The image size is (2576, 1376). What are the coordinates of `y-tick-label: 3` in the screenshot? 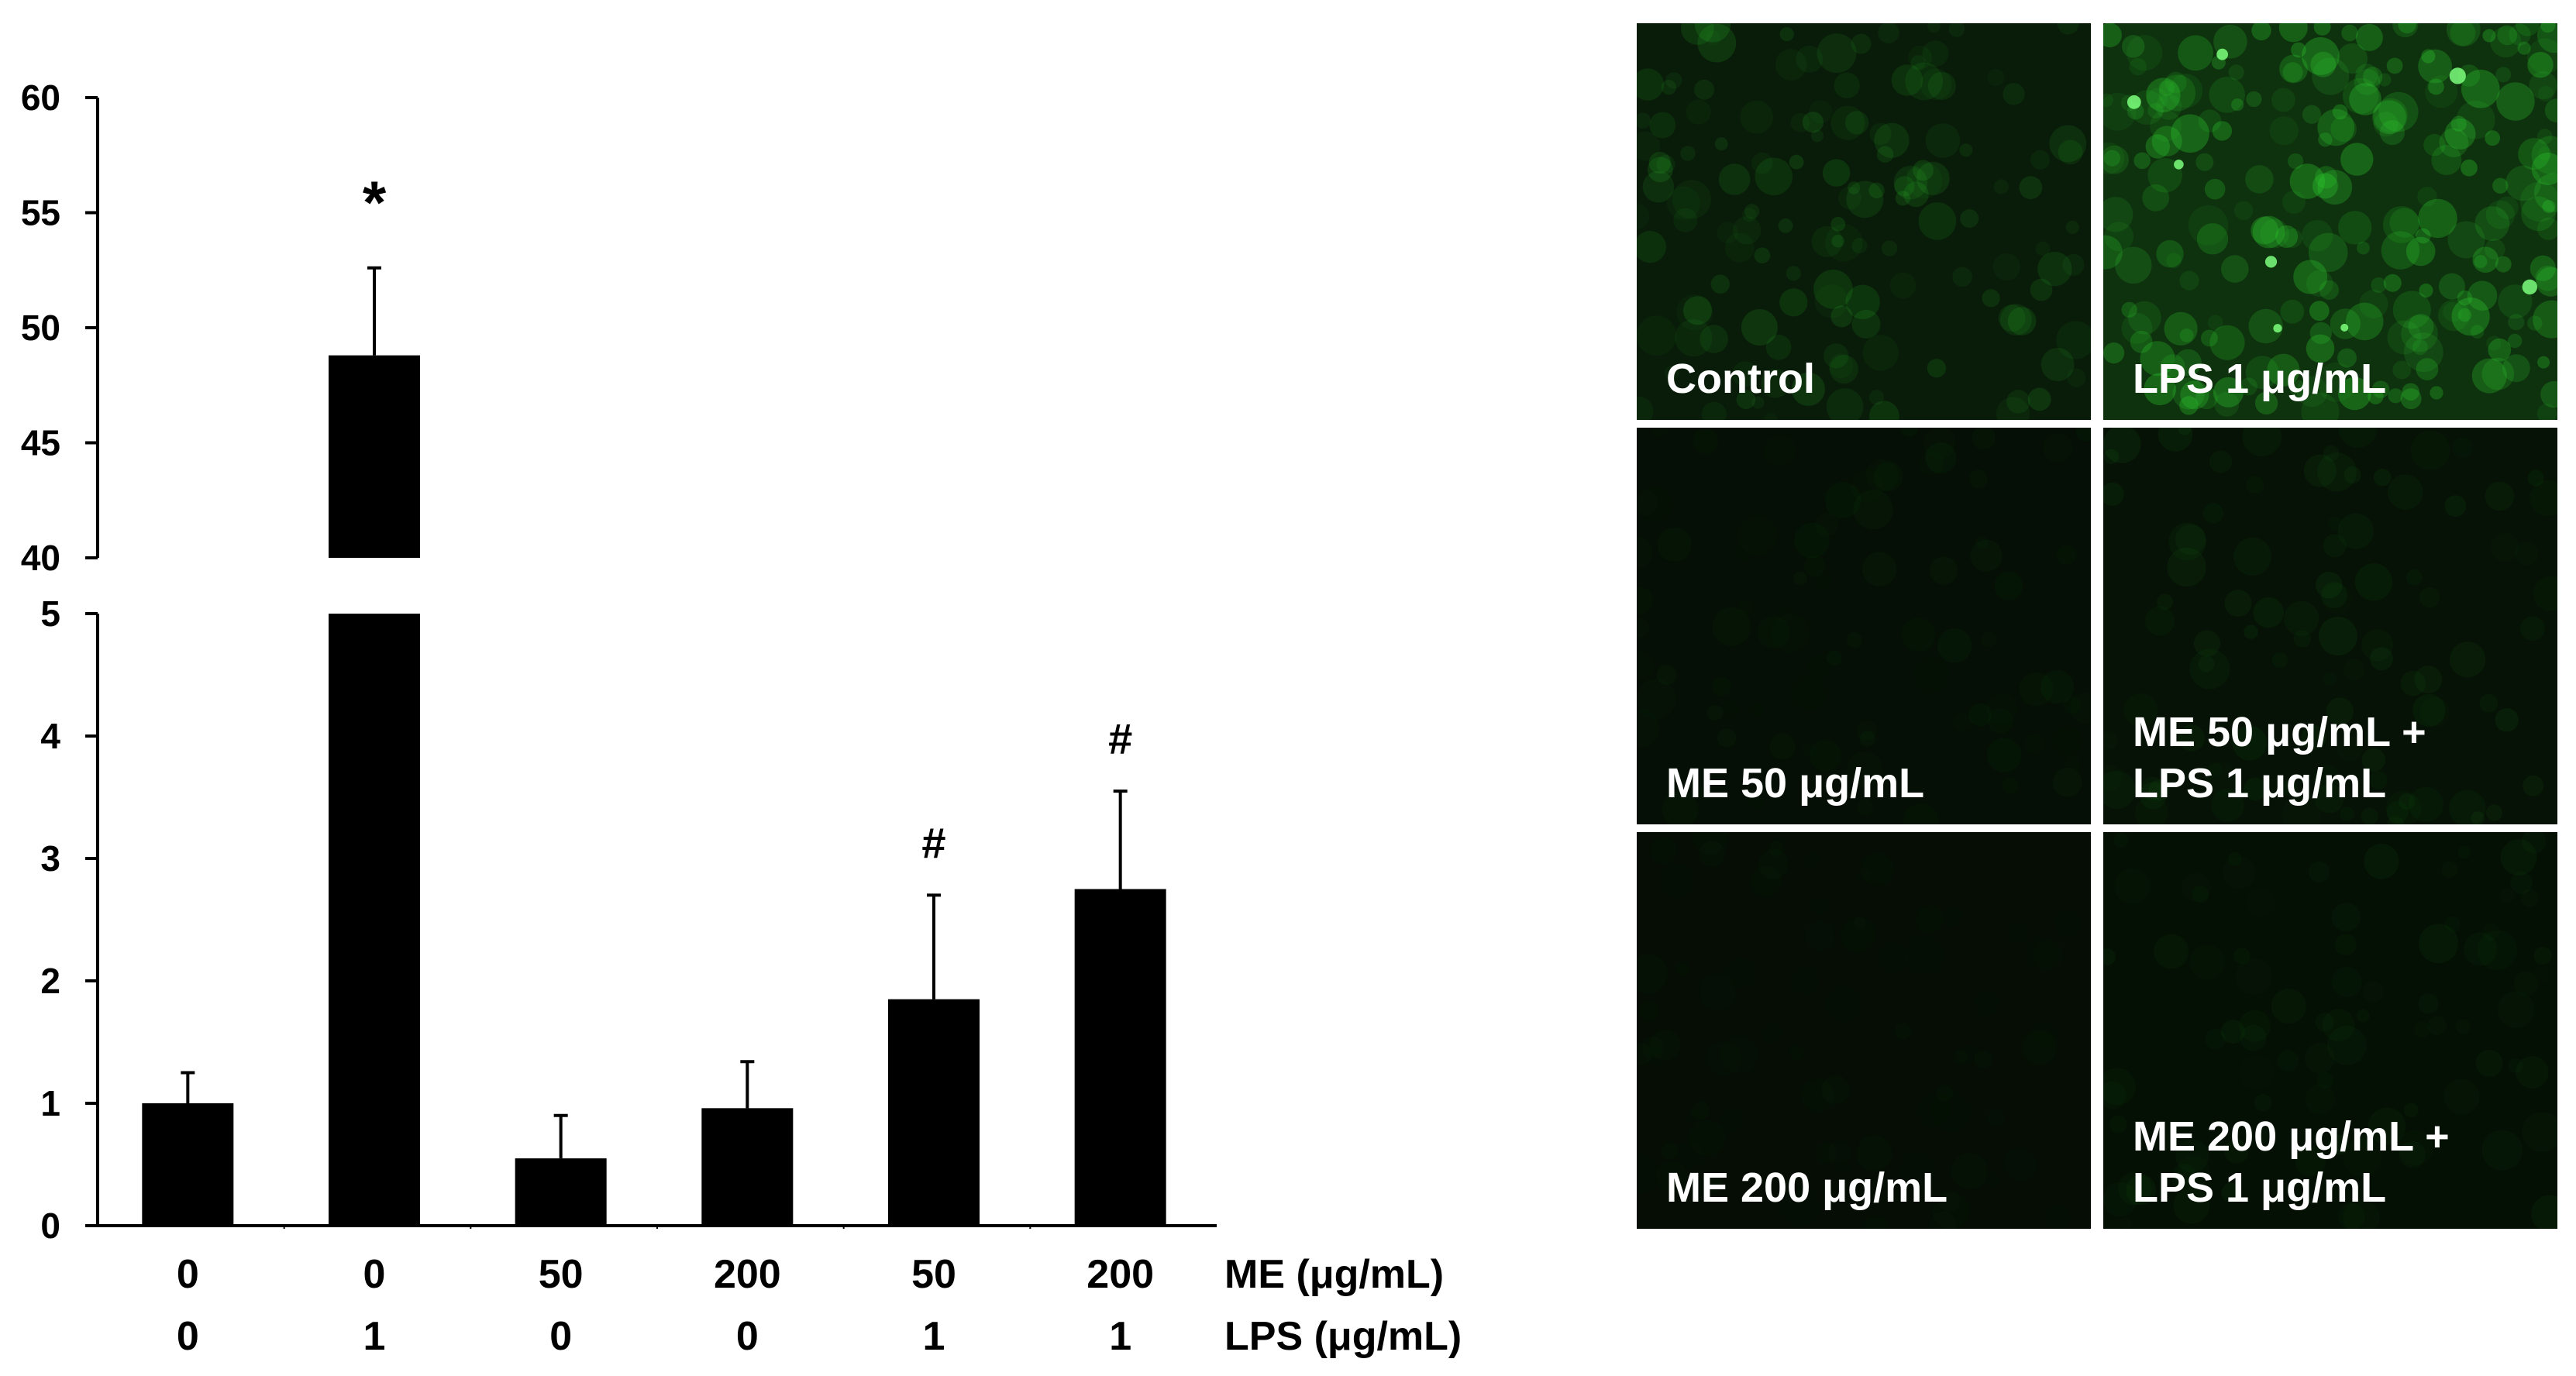 It's located at (50, 858).